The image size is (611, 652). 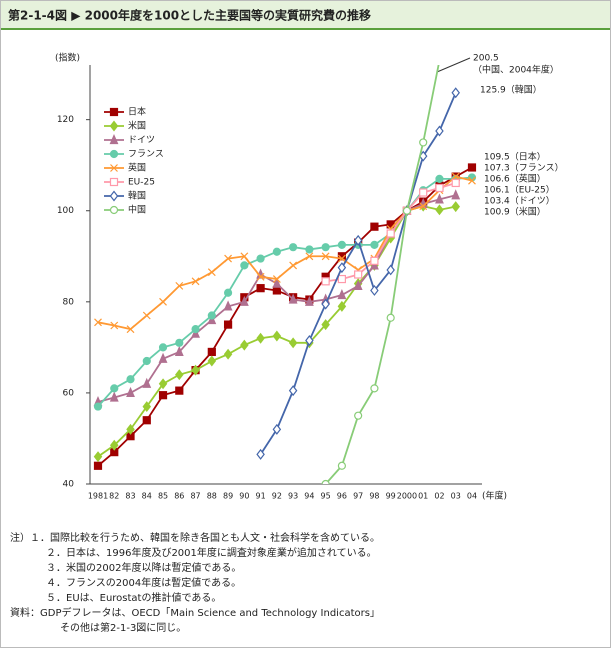 What do you see at coordinates (519, 190) in the screenshot?
I see `annotation: 106.1（EU-25）` at bounding box center [519, 190].